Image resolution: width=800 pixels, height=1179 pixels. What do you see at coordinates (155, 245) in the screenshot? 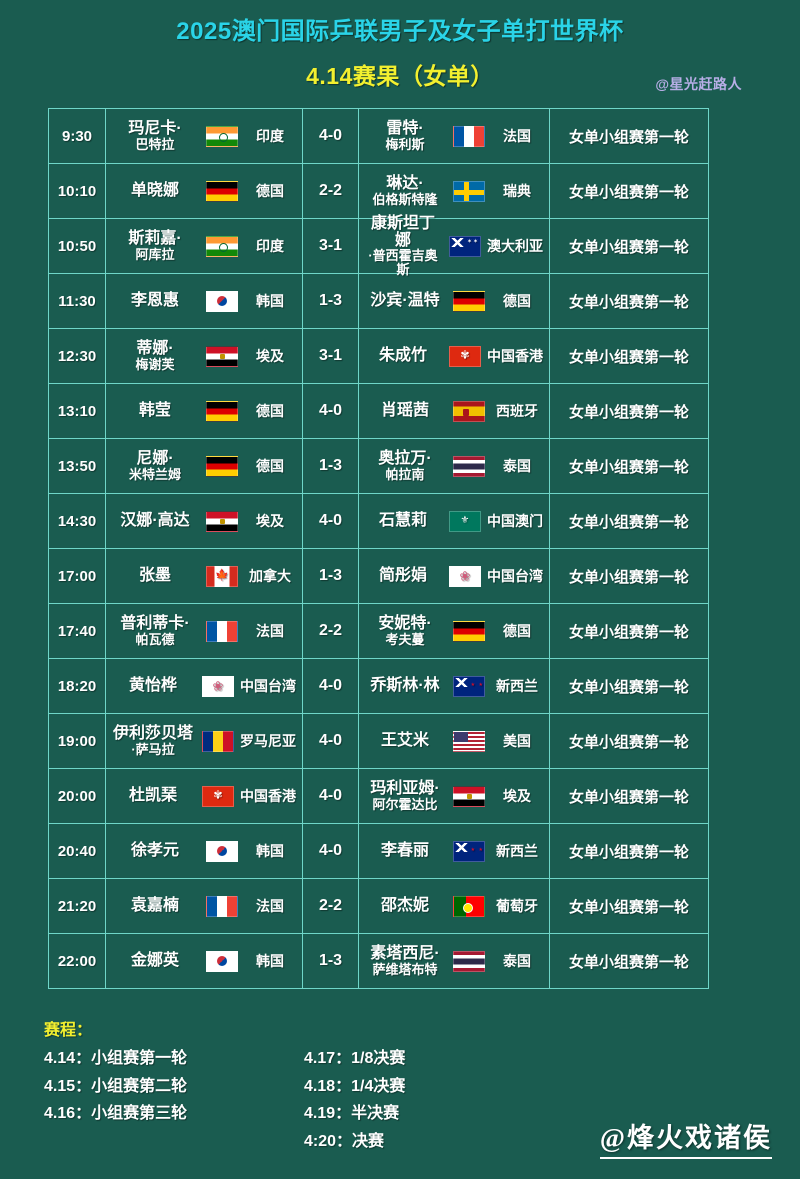
I see `player-name: 斯莉嘉· 阿库拉` at bounding box center [155, 245].